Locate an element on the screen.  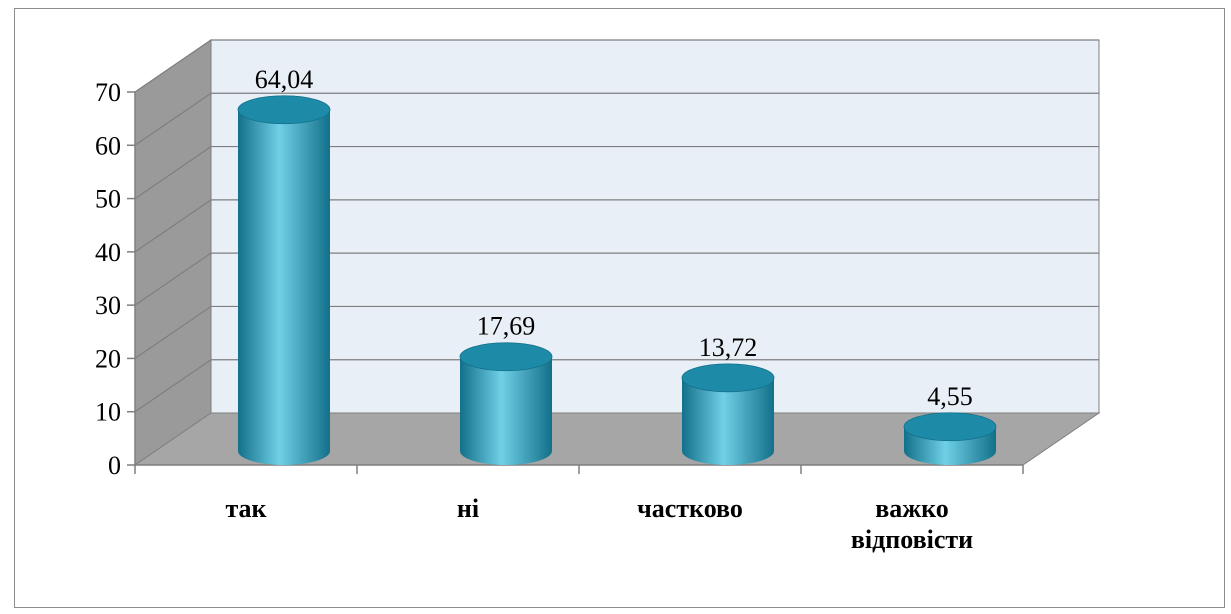
side-wall is located at coordinates (173, 252).